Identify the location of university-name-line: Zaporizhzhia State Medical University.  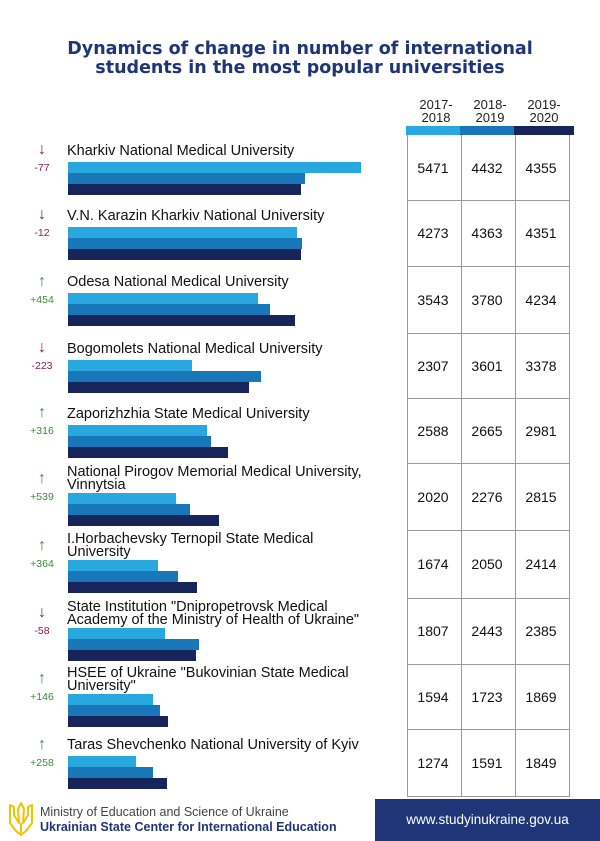
(188, 414).